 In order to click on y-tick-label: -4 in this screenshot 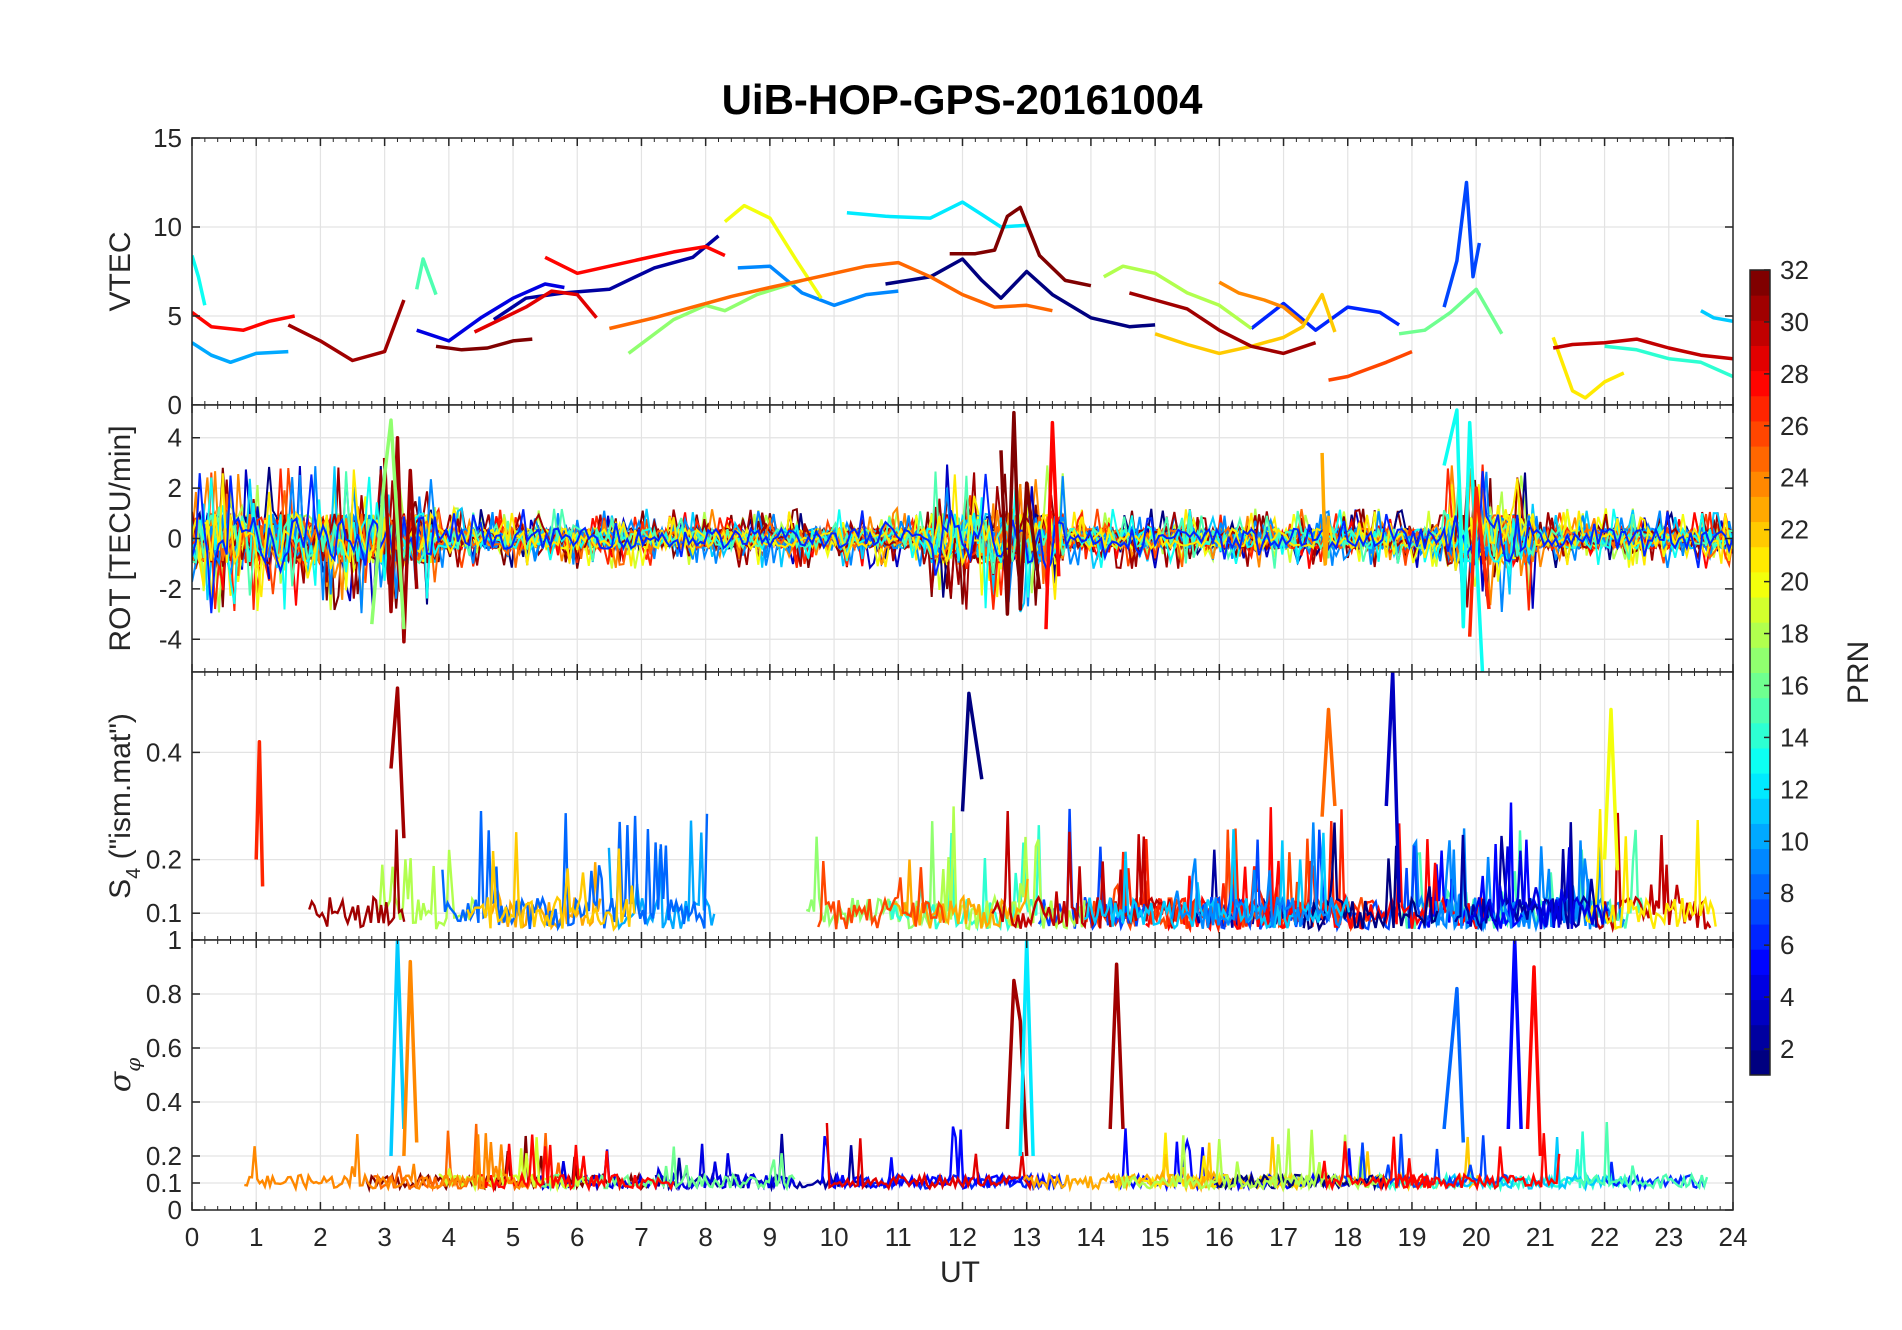, I will do `click(170, 639)`.